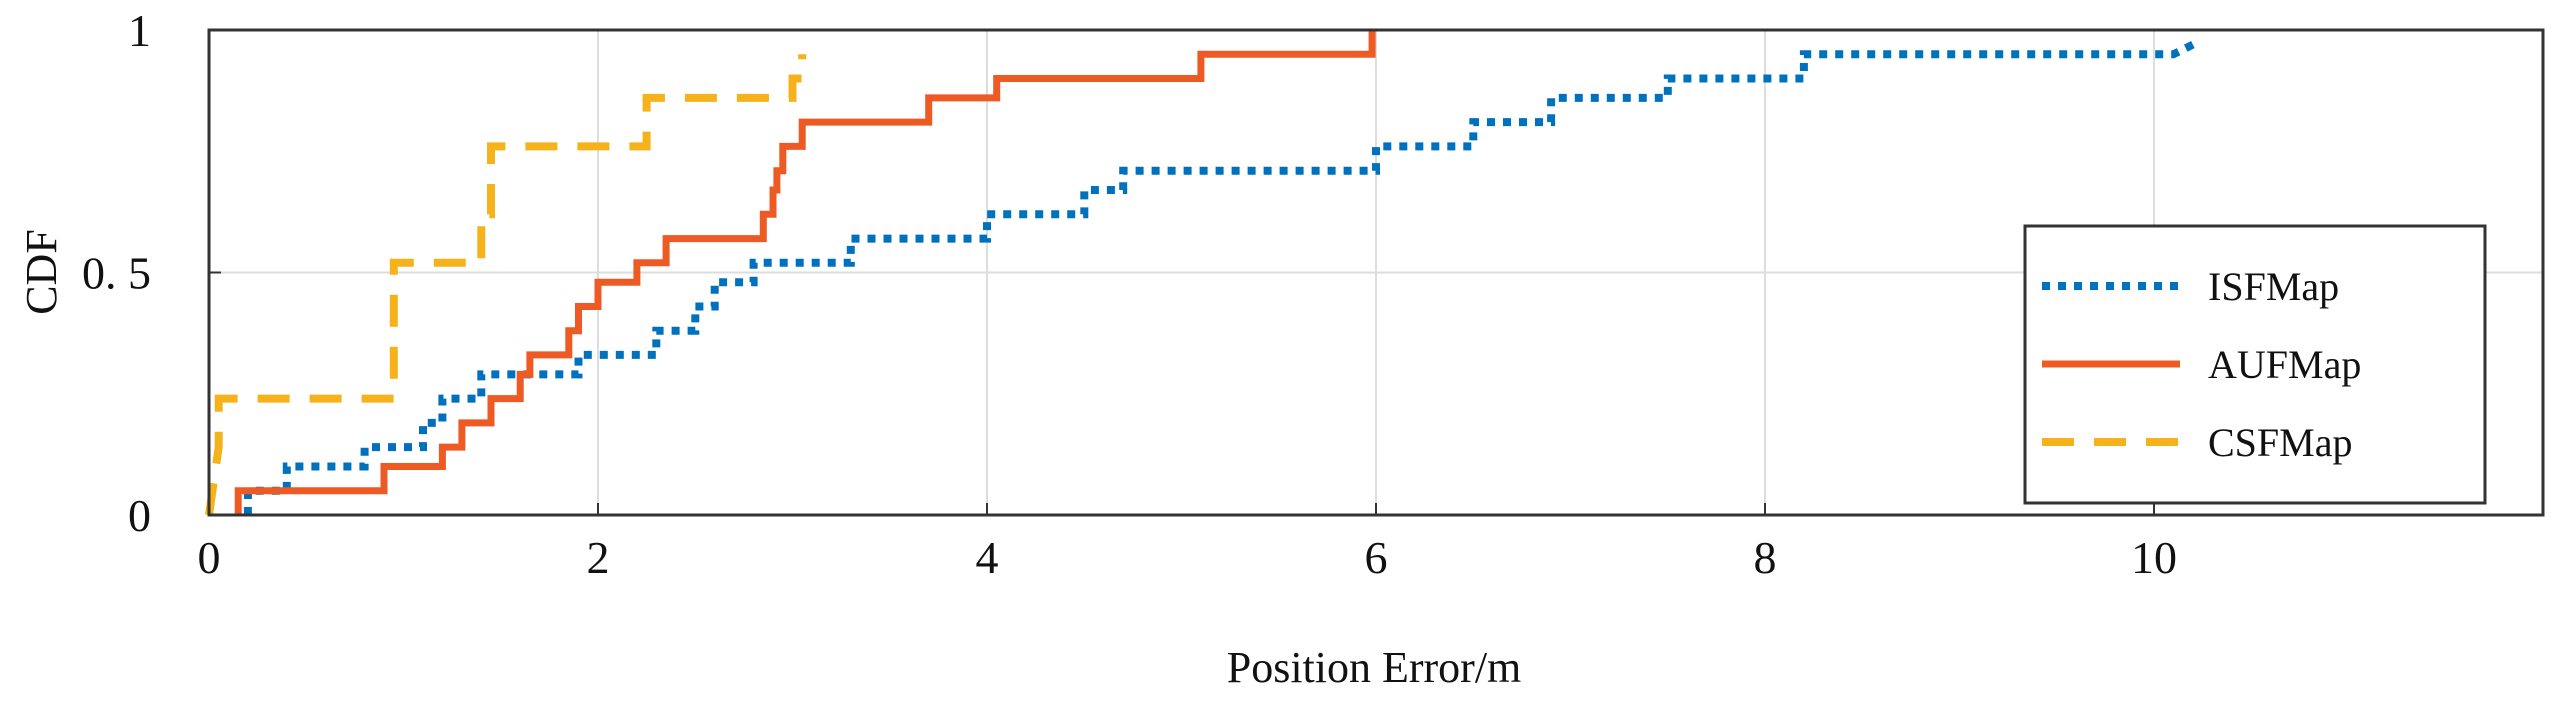 The image size is (2567, 703). Describe the element at coordinates (1376, 557) in the screenshot. I see `x-tick-label: 6` at that location.